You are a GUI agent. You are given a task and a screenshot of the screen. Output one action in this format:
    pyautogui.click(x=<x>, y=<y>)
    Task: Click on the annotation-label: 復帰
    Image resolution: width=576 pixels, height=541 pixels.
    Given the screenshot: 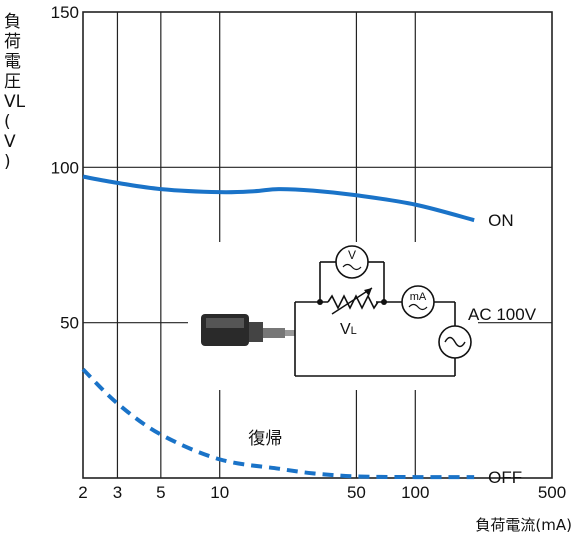 What is the action you would take?
    pyautogui.click(x=265, y=438)
    